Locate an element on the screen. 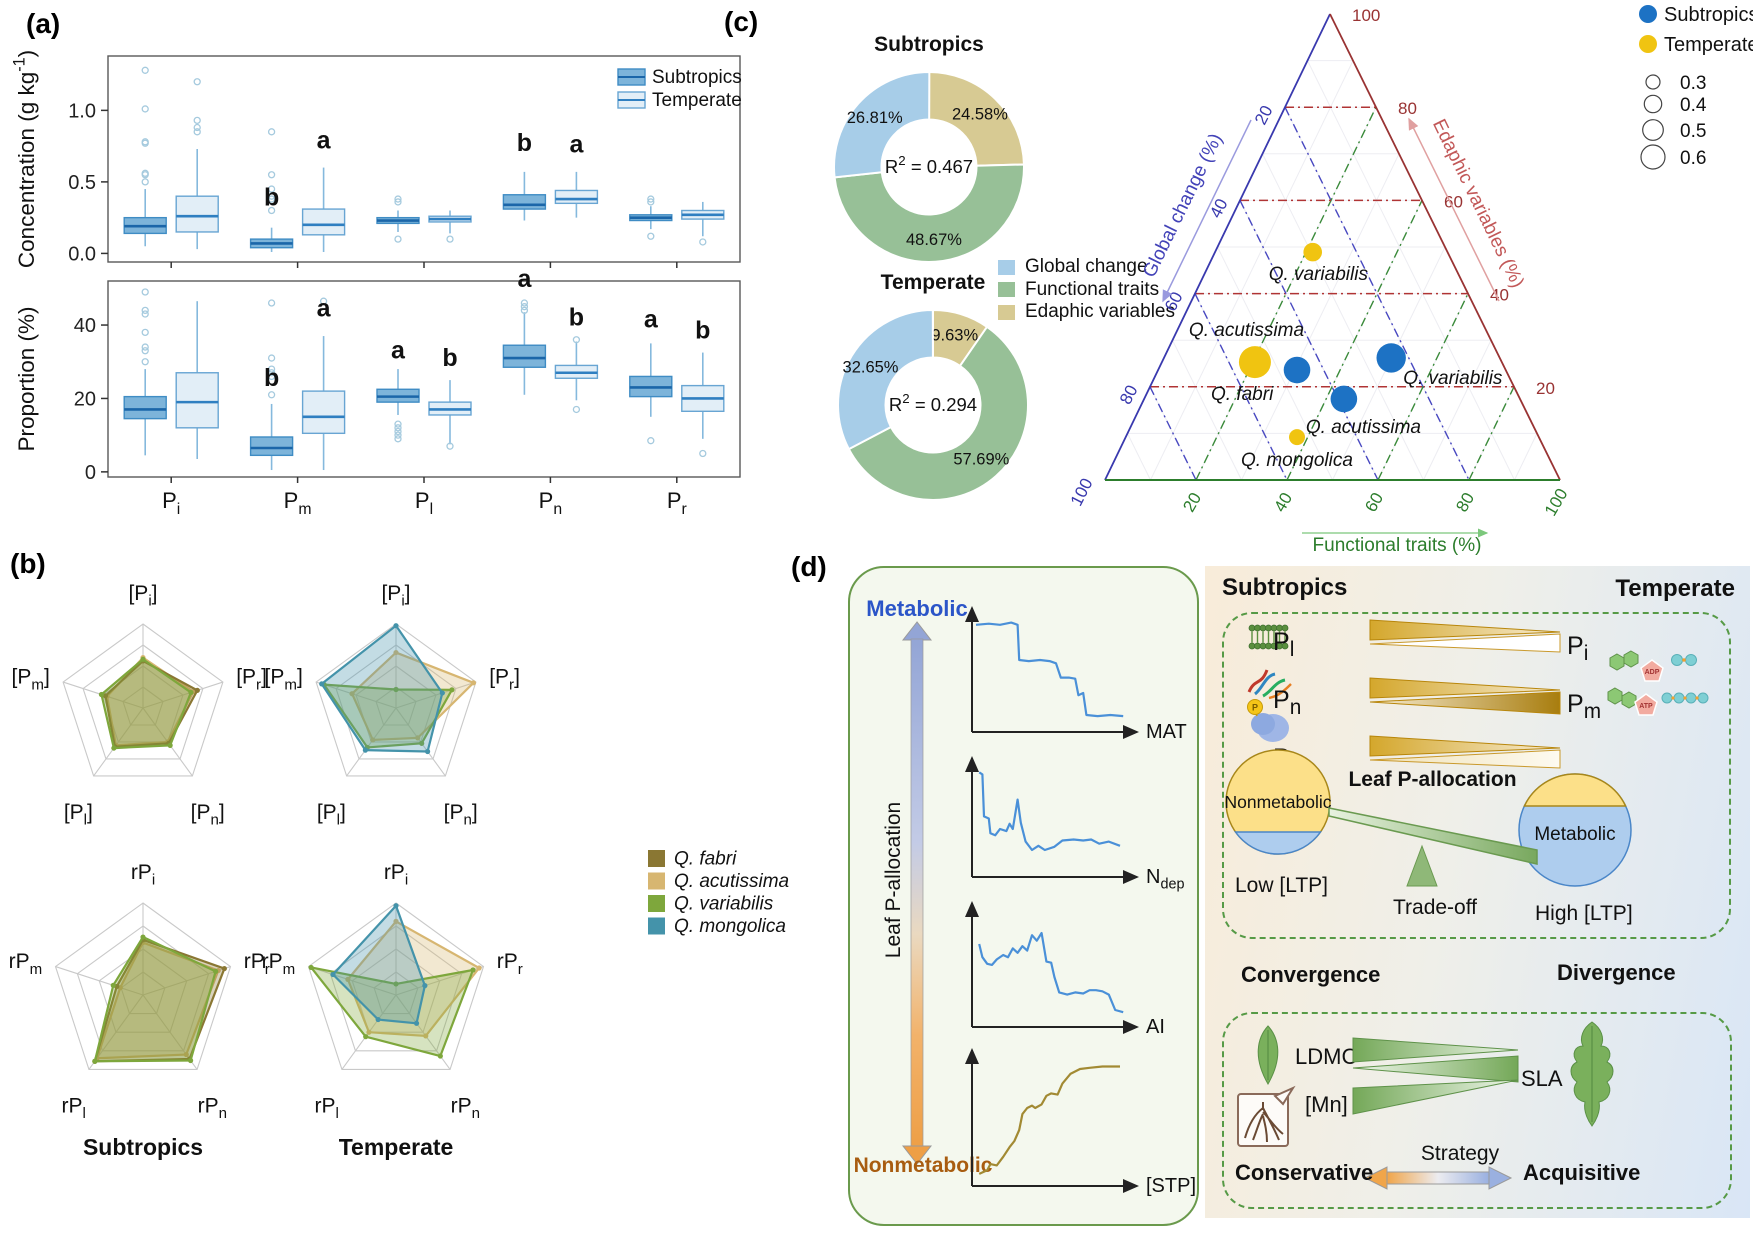 The image size is (1753, 1235). mat-mini-plot: MAT is located at coordinates (1076, 674).